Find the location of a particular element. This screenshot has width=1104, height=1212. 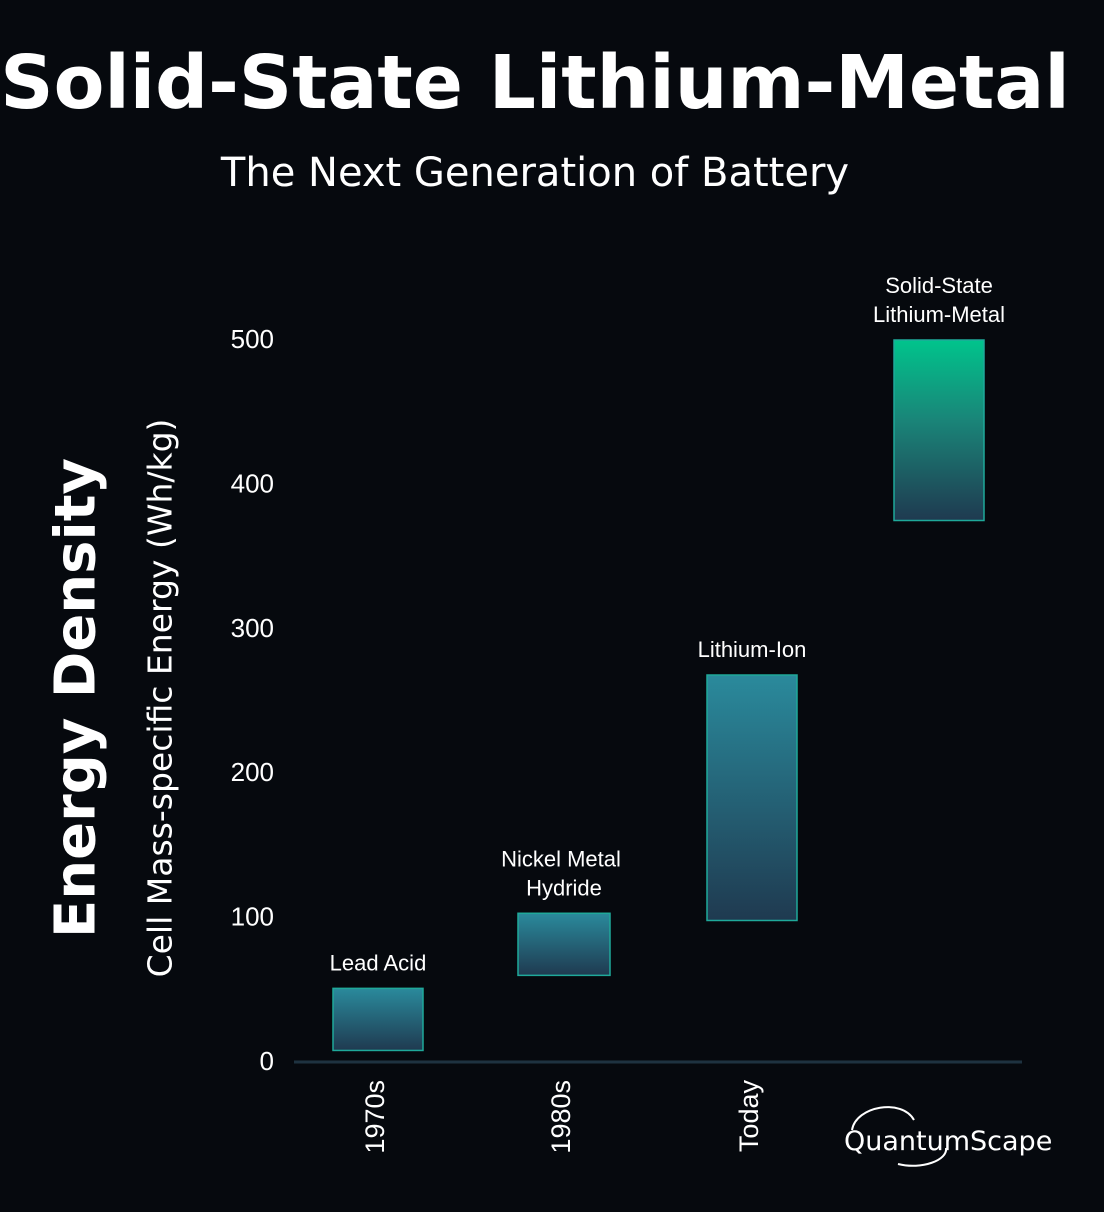

logo-text: QuantumScape is located at coordinates (948, 1141).